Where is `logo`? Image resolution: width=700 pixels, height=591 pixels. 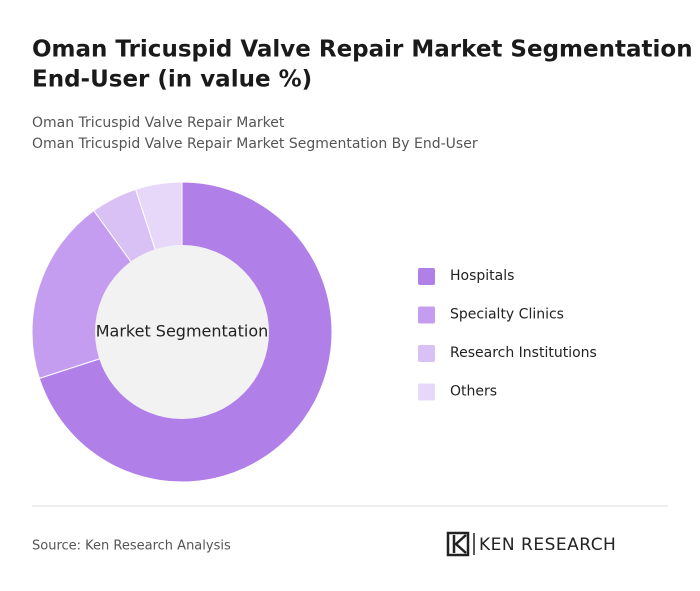
logo is located at coordinates (460, 544).